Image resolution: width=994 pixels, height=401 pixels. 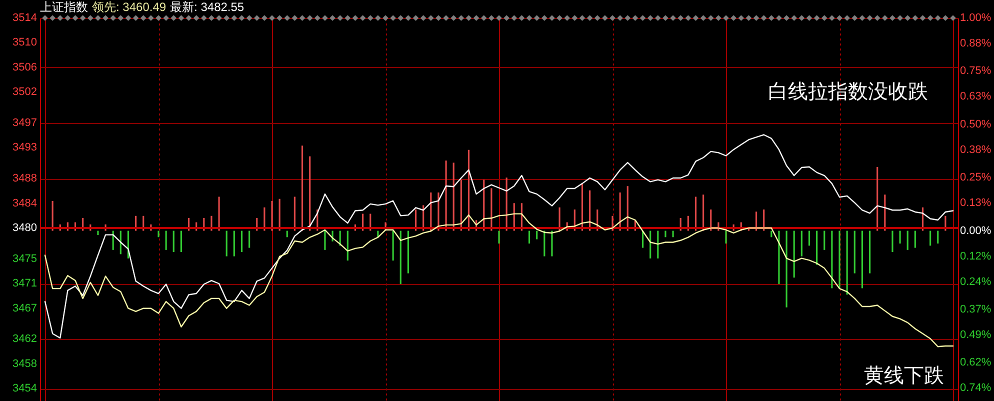 What do you see at coordinates (976, 18) in the screenshot?
I see `y2-tick-label: 1.00%` at bounding box center [976, 18].